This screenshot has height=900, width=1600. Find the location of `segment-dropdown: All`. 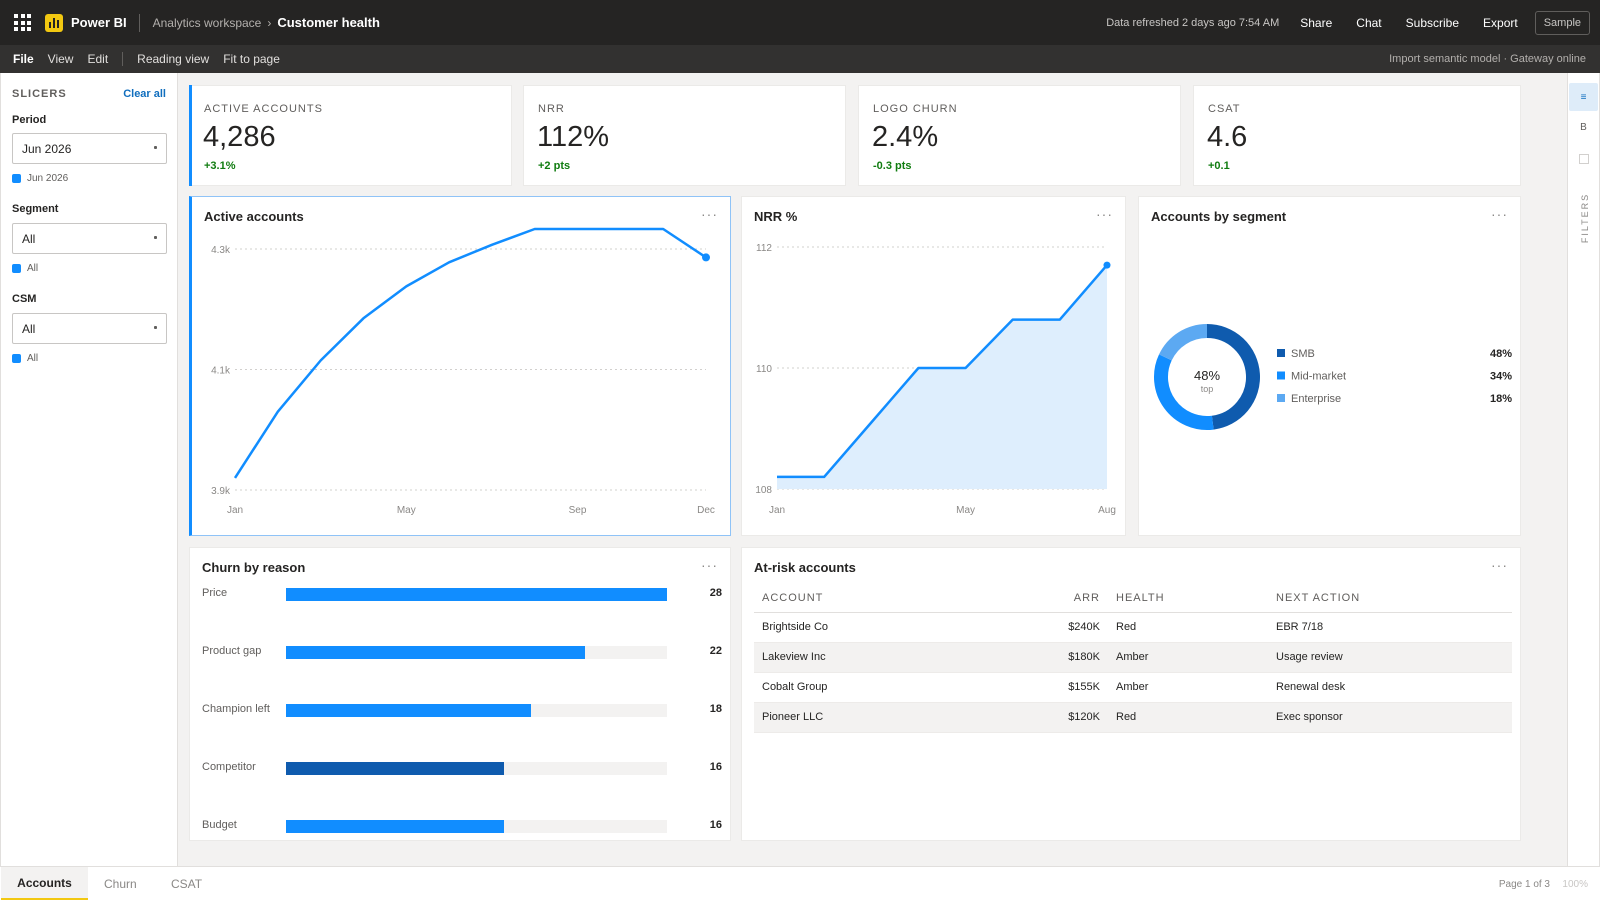

segment-dropdown: All is located at coordinates (89, 238).